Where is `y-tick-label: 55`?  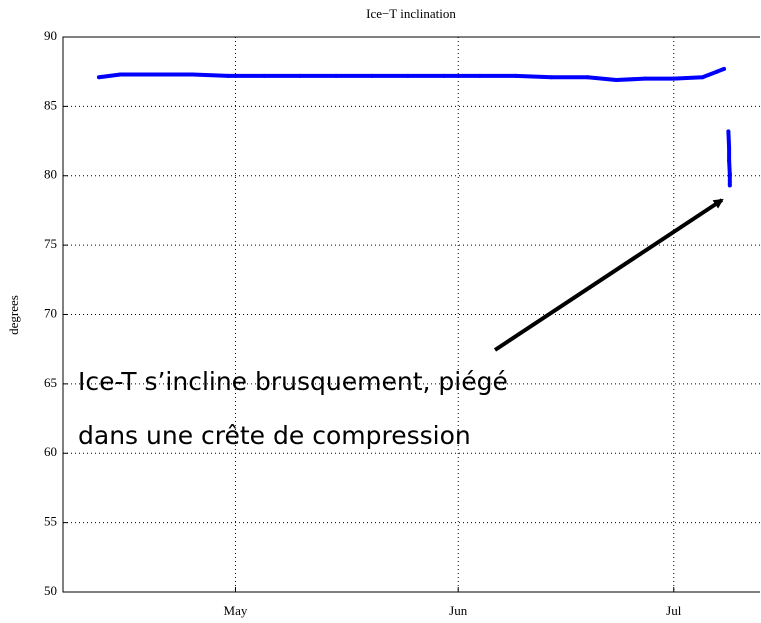 y-tick-label: 55 is located at coordinates (50, 521).